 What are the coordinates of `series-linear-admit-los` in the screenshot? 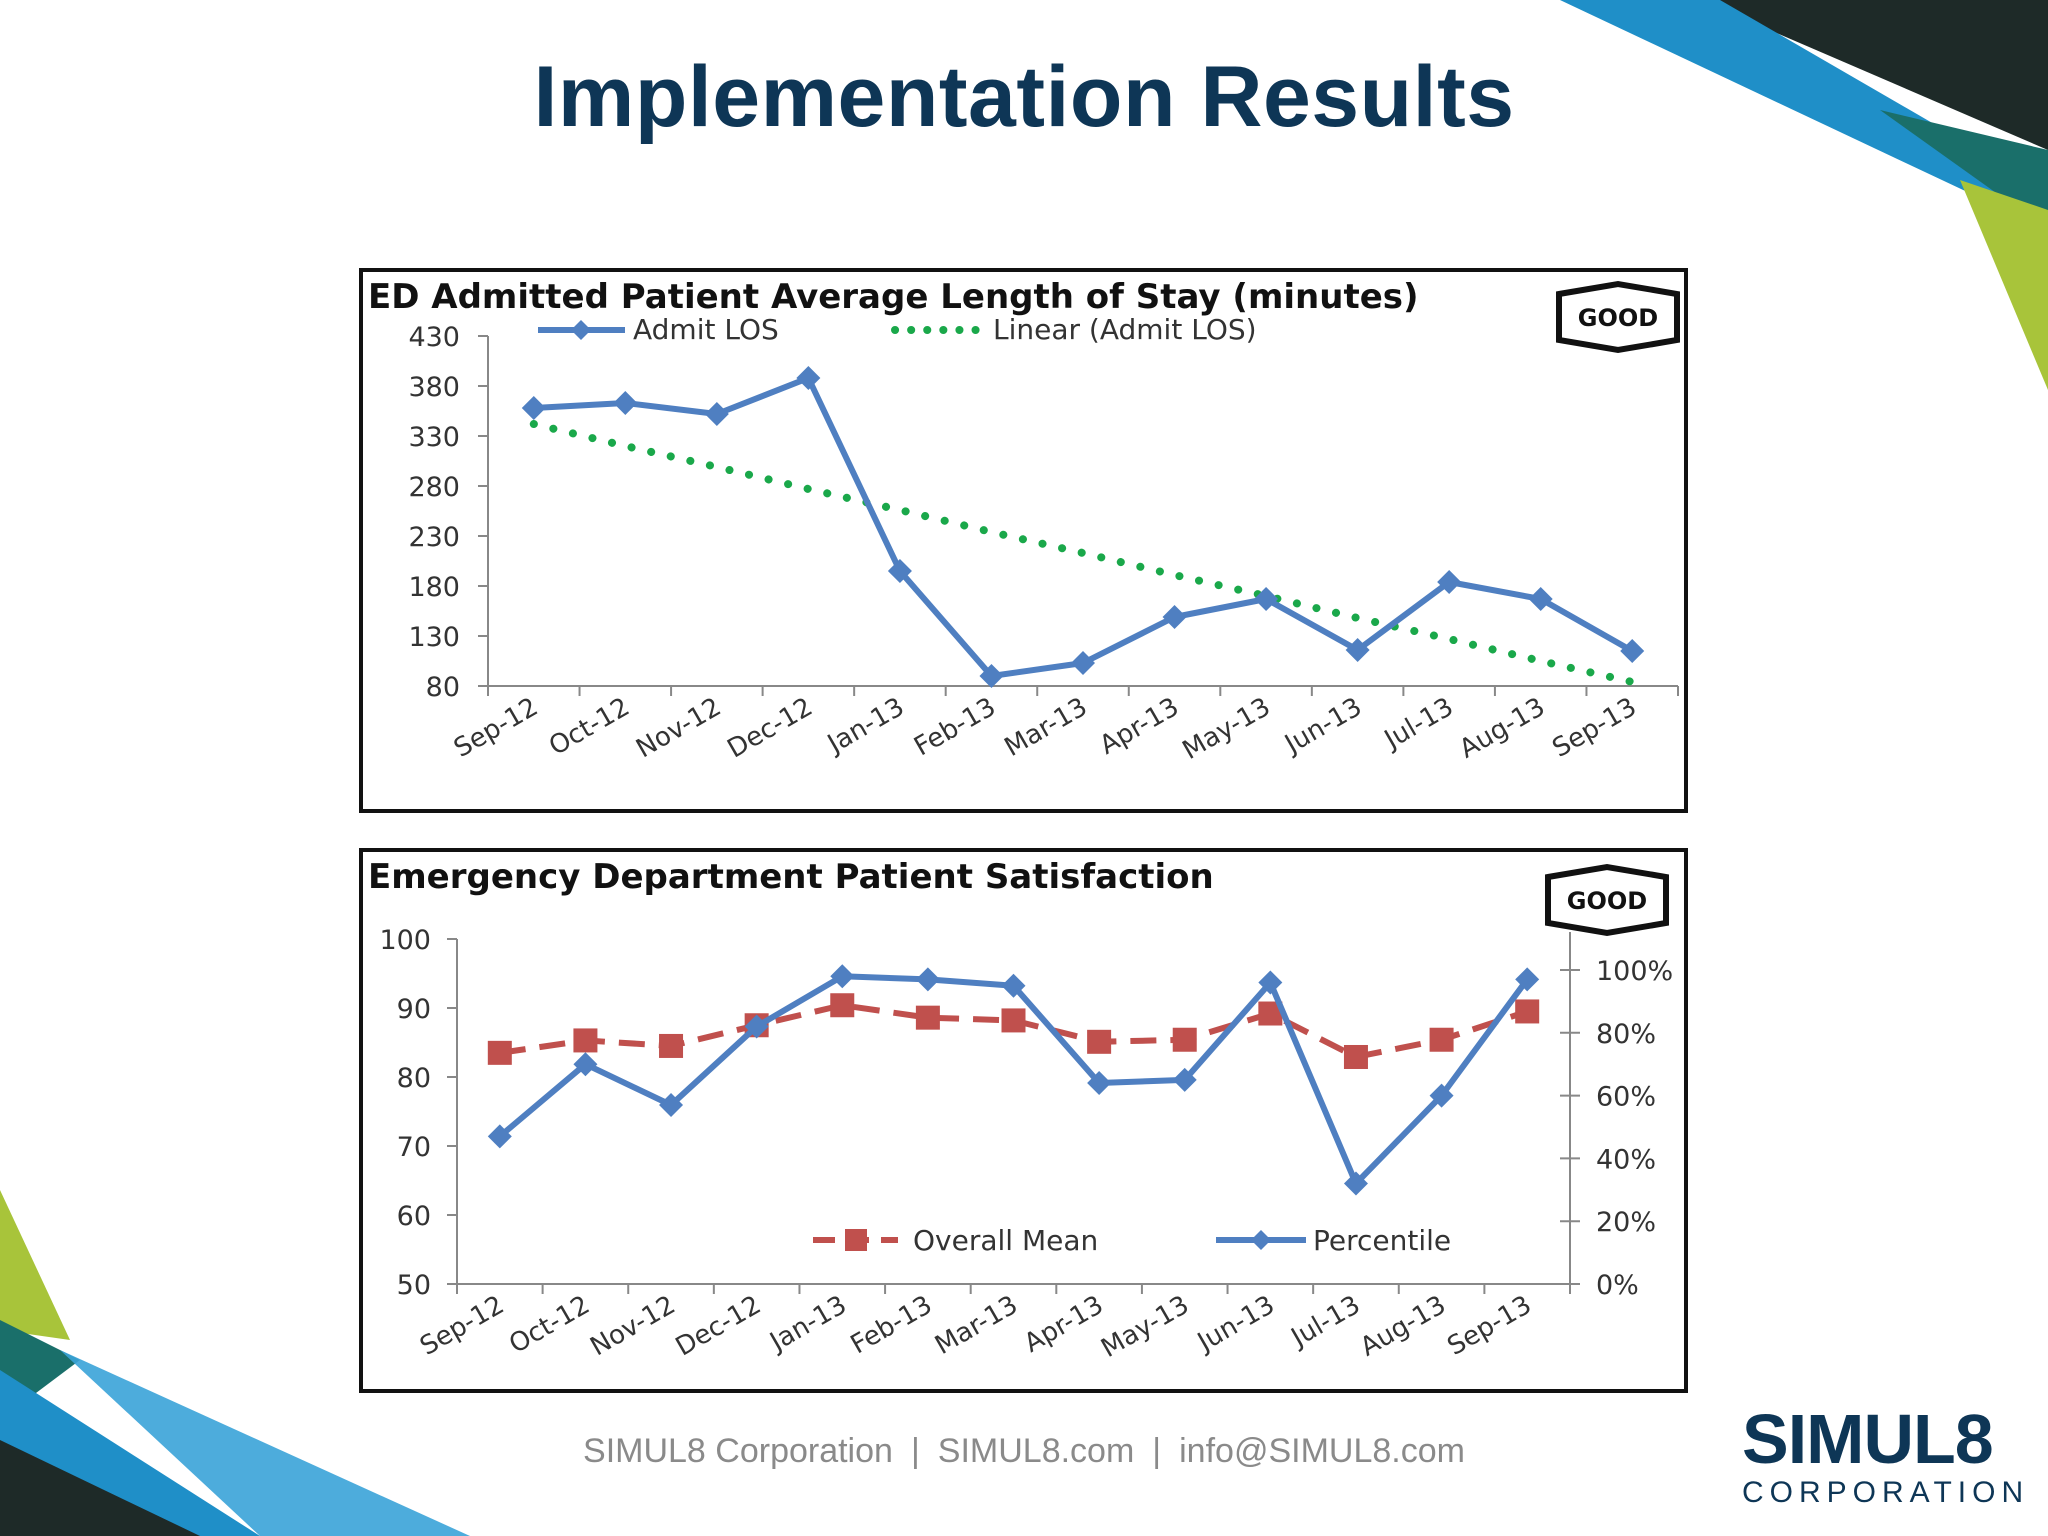 It's located at (1083, 553).